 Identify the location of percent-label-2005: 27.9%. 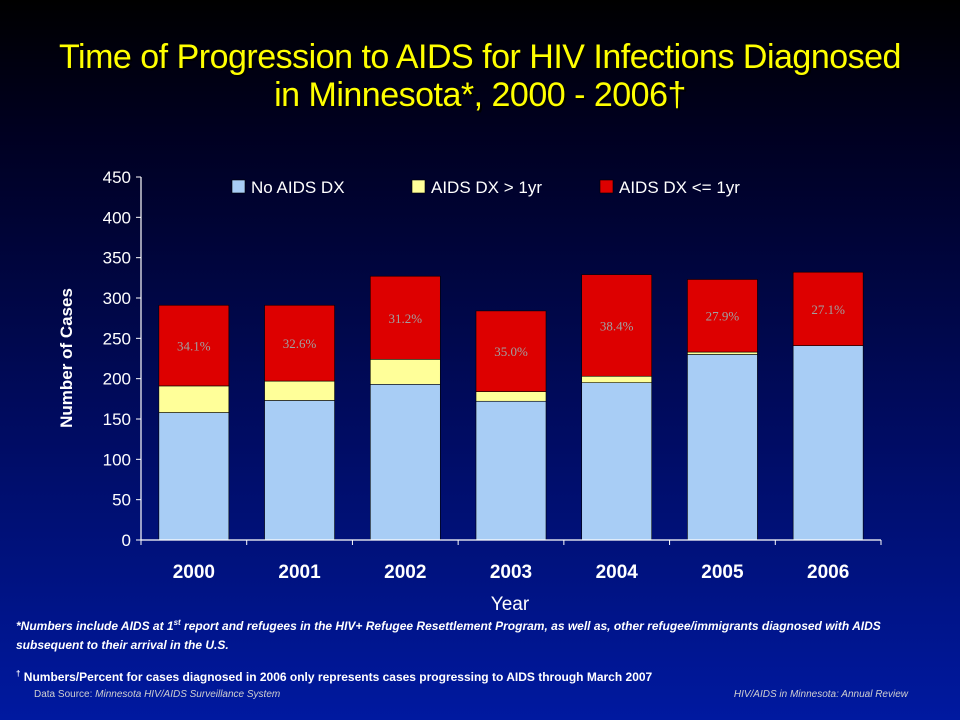
(723, 316).